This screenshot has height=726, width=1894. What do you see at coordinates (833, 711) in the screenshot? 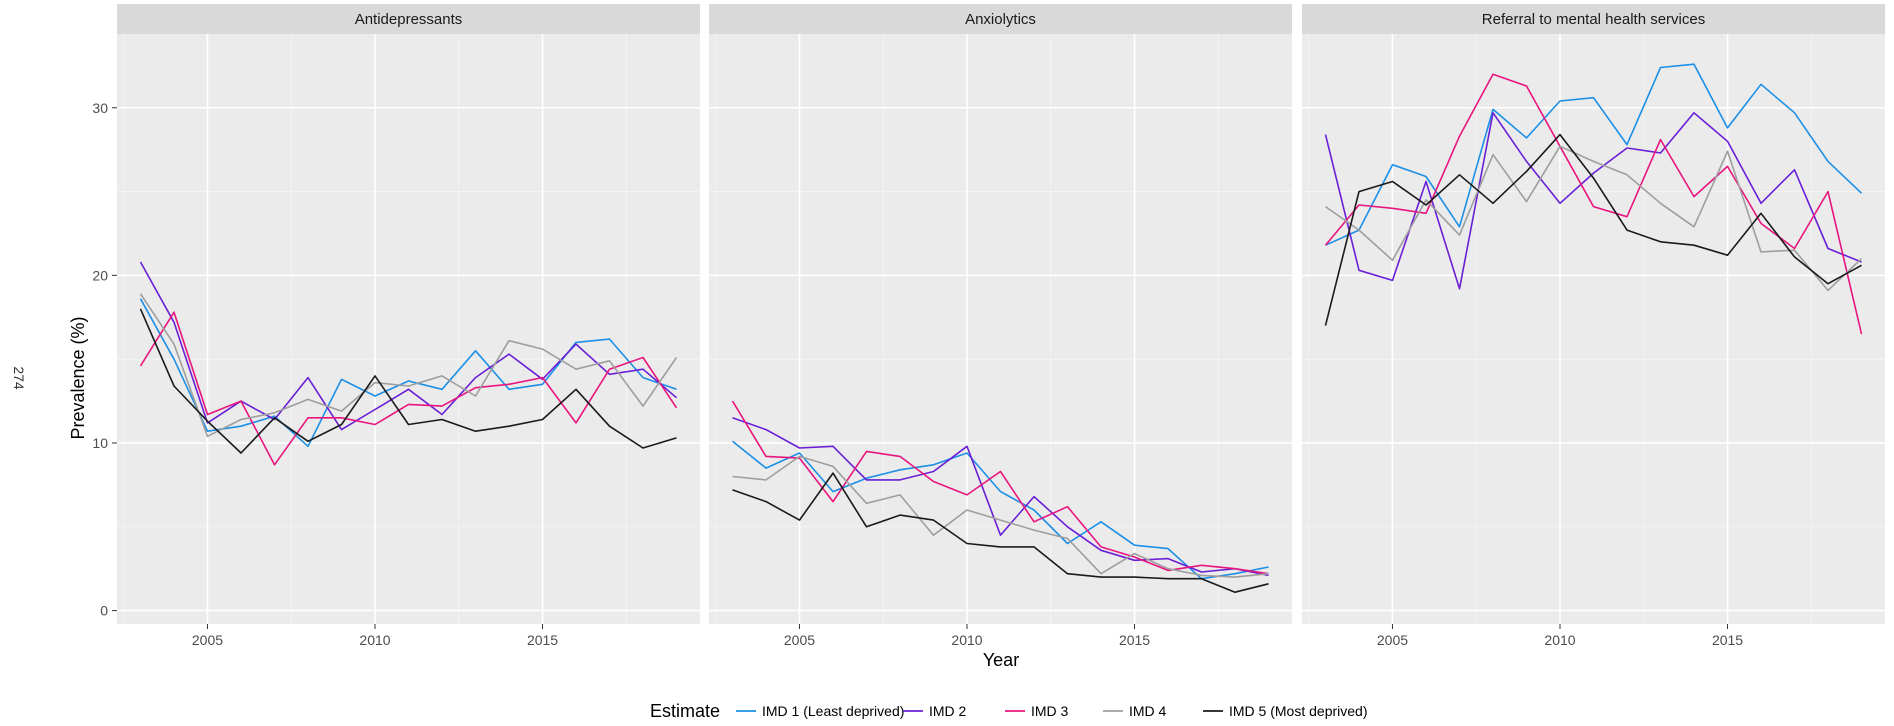
I see `legend-label: IMD 1 (Least deprived)` at bounding box center [833, 711].